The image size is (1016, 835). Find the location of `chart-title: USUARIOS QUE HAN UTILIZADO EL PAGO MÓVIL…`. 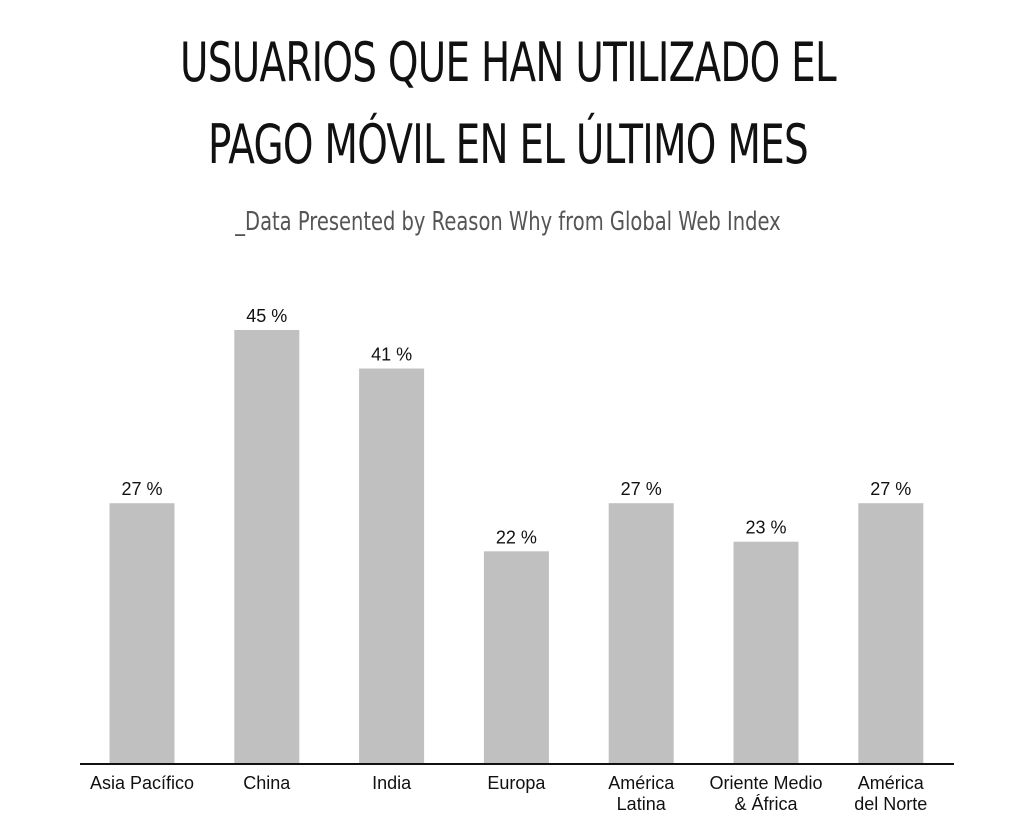

chart-title: USUARIOS QUE HAN UTILIZADO EL PAGO MÓVIL… is located at coordinates (508, 103).